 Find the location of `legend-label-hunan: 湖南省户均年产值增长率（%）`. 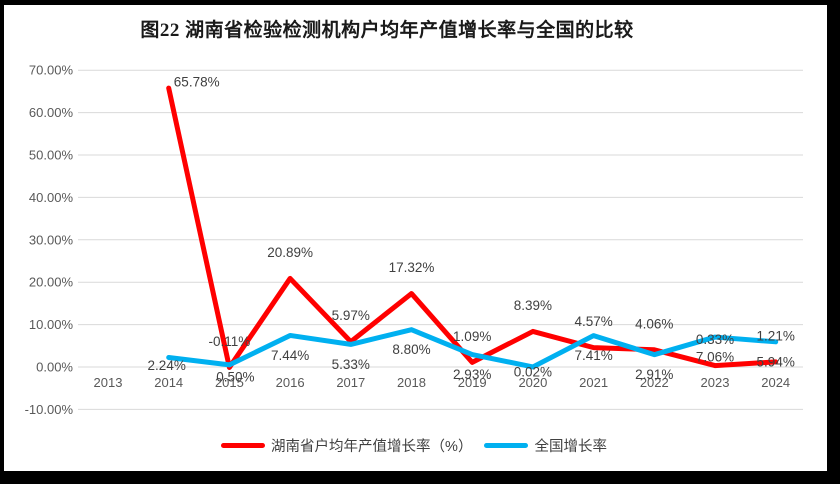

legend-label-hunan: 湖南省户均年产值增长率（%） is located at coordinates (372, 447).